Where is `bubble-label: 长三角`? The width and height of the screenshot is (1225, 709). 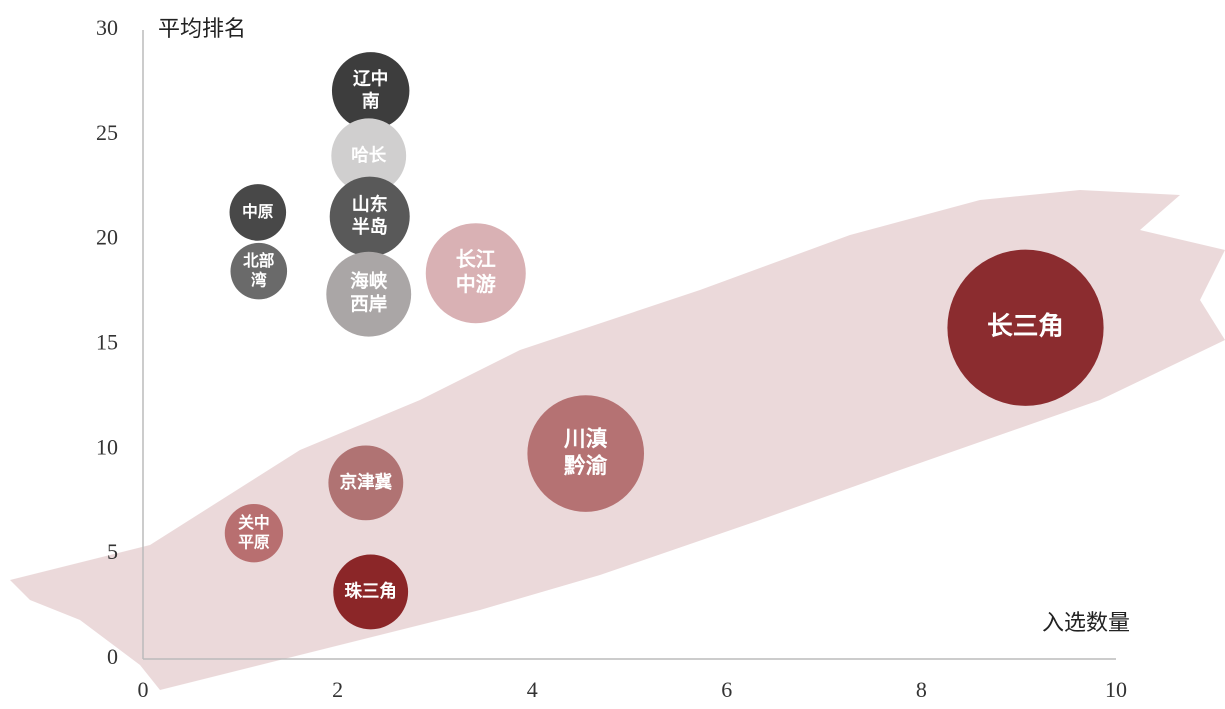
bubble-label: 长三角 is located at coordinates (1025, 326).